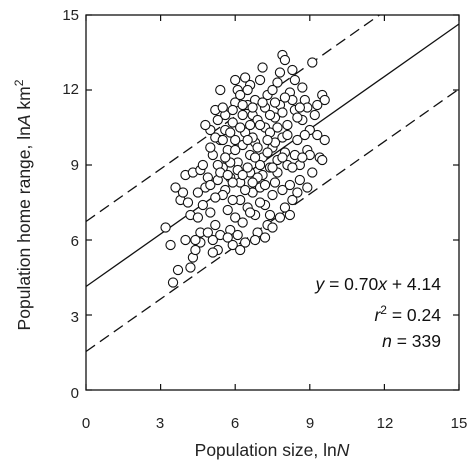  I want to click on annotation-r2-r: r, so click(377, 315).